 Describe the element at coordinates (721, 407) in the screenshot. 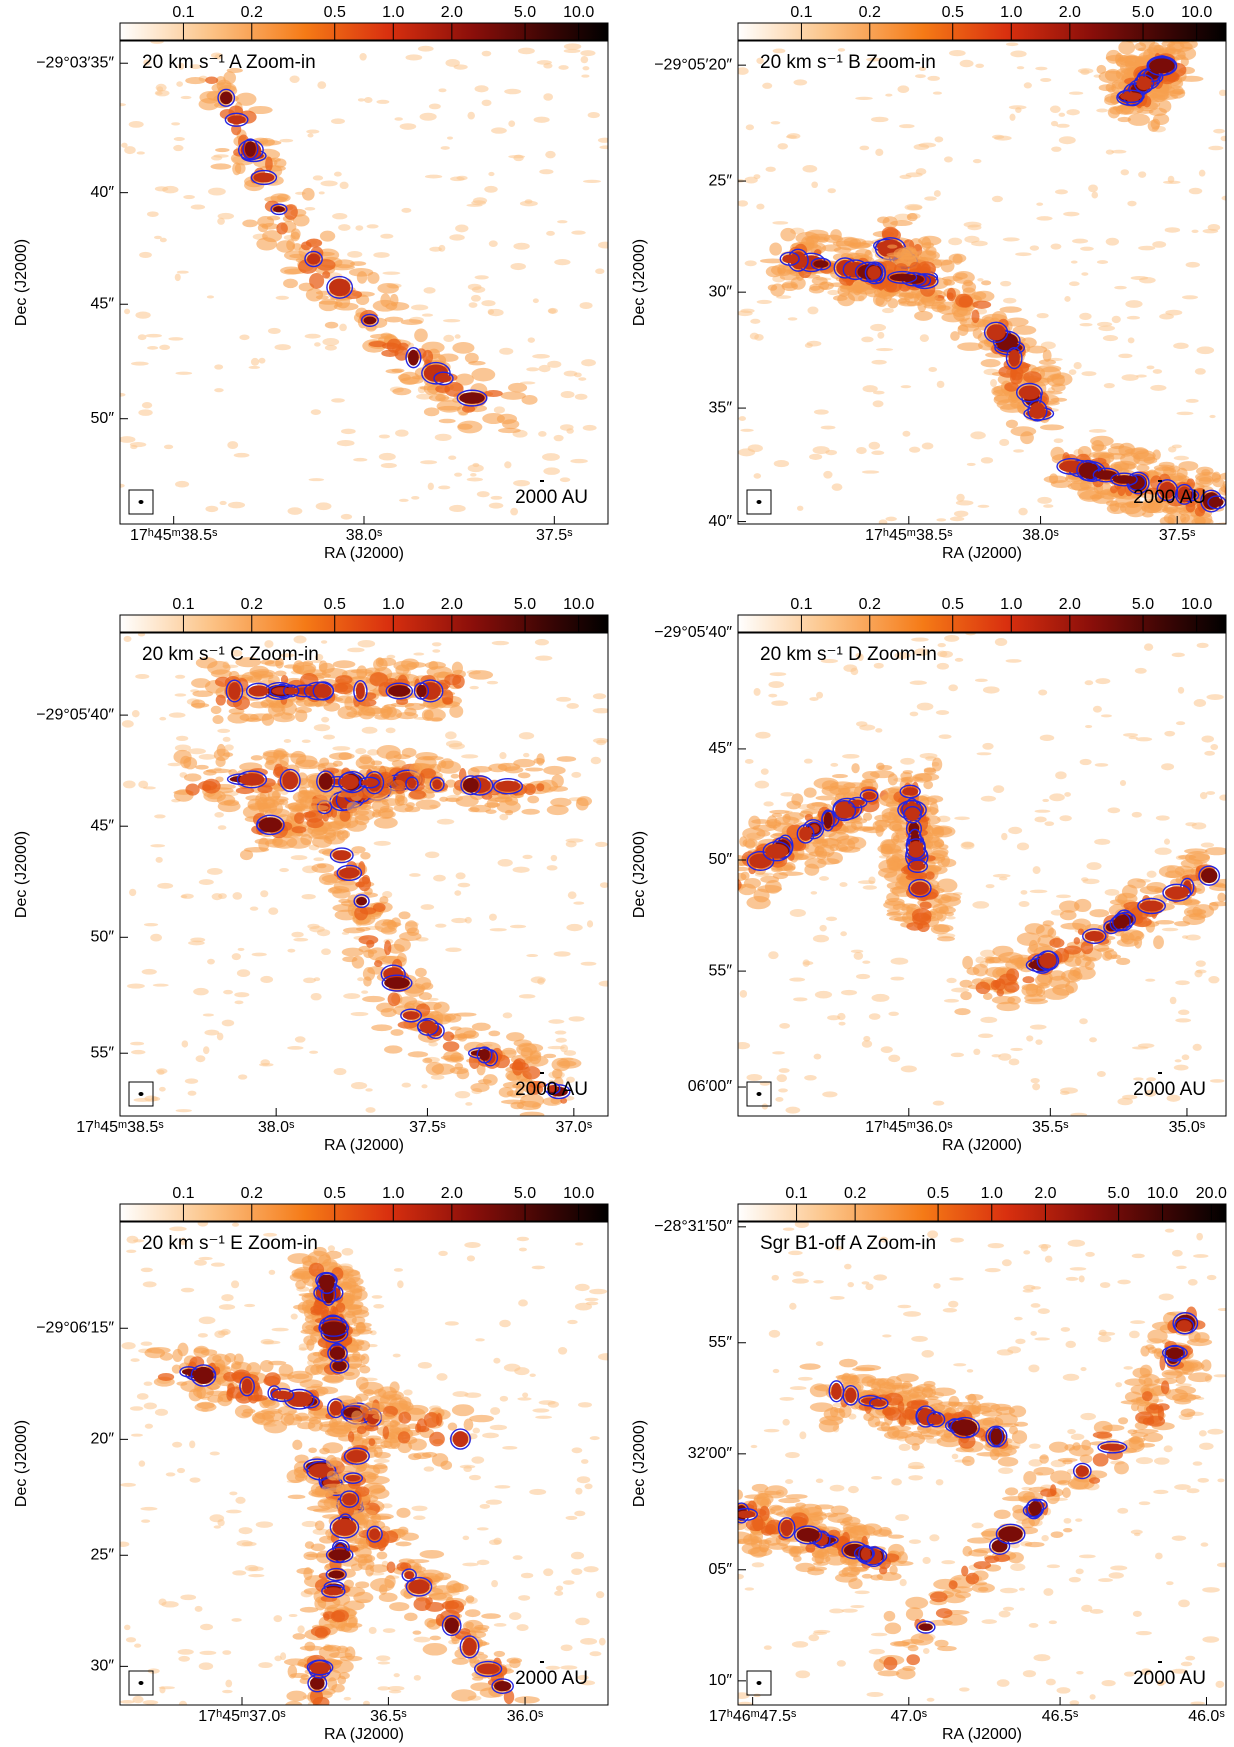

I see `y-tick-label: 35″` at that location.